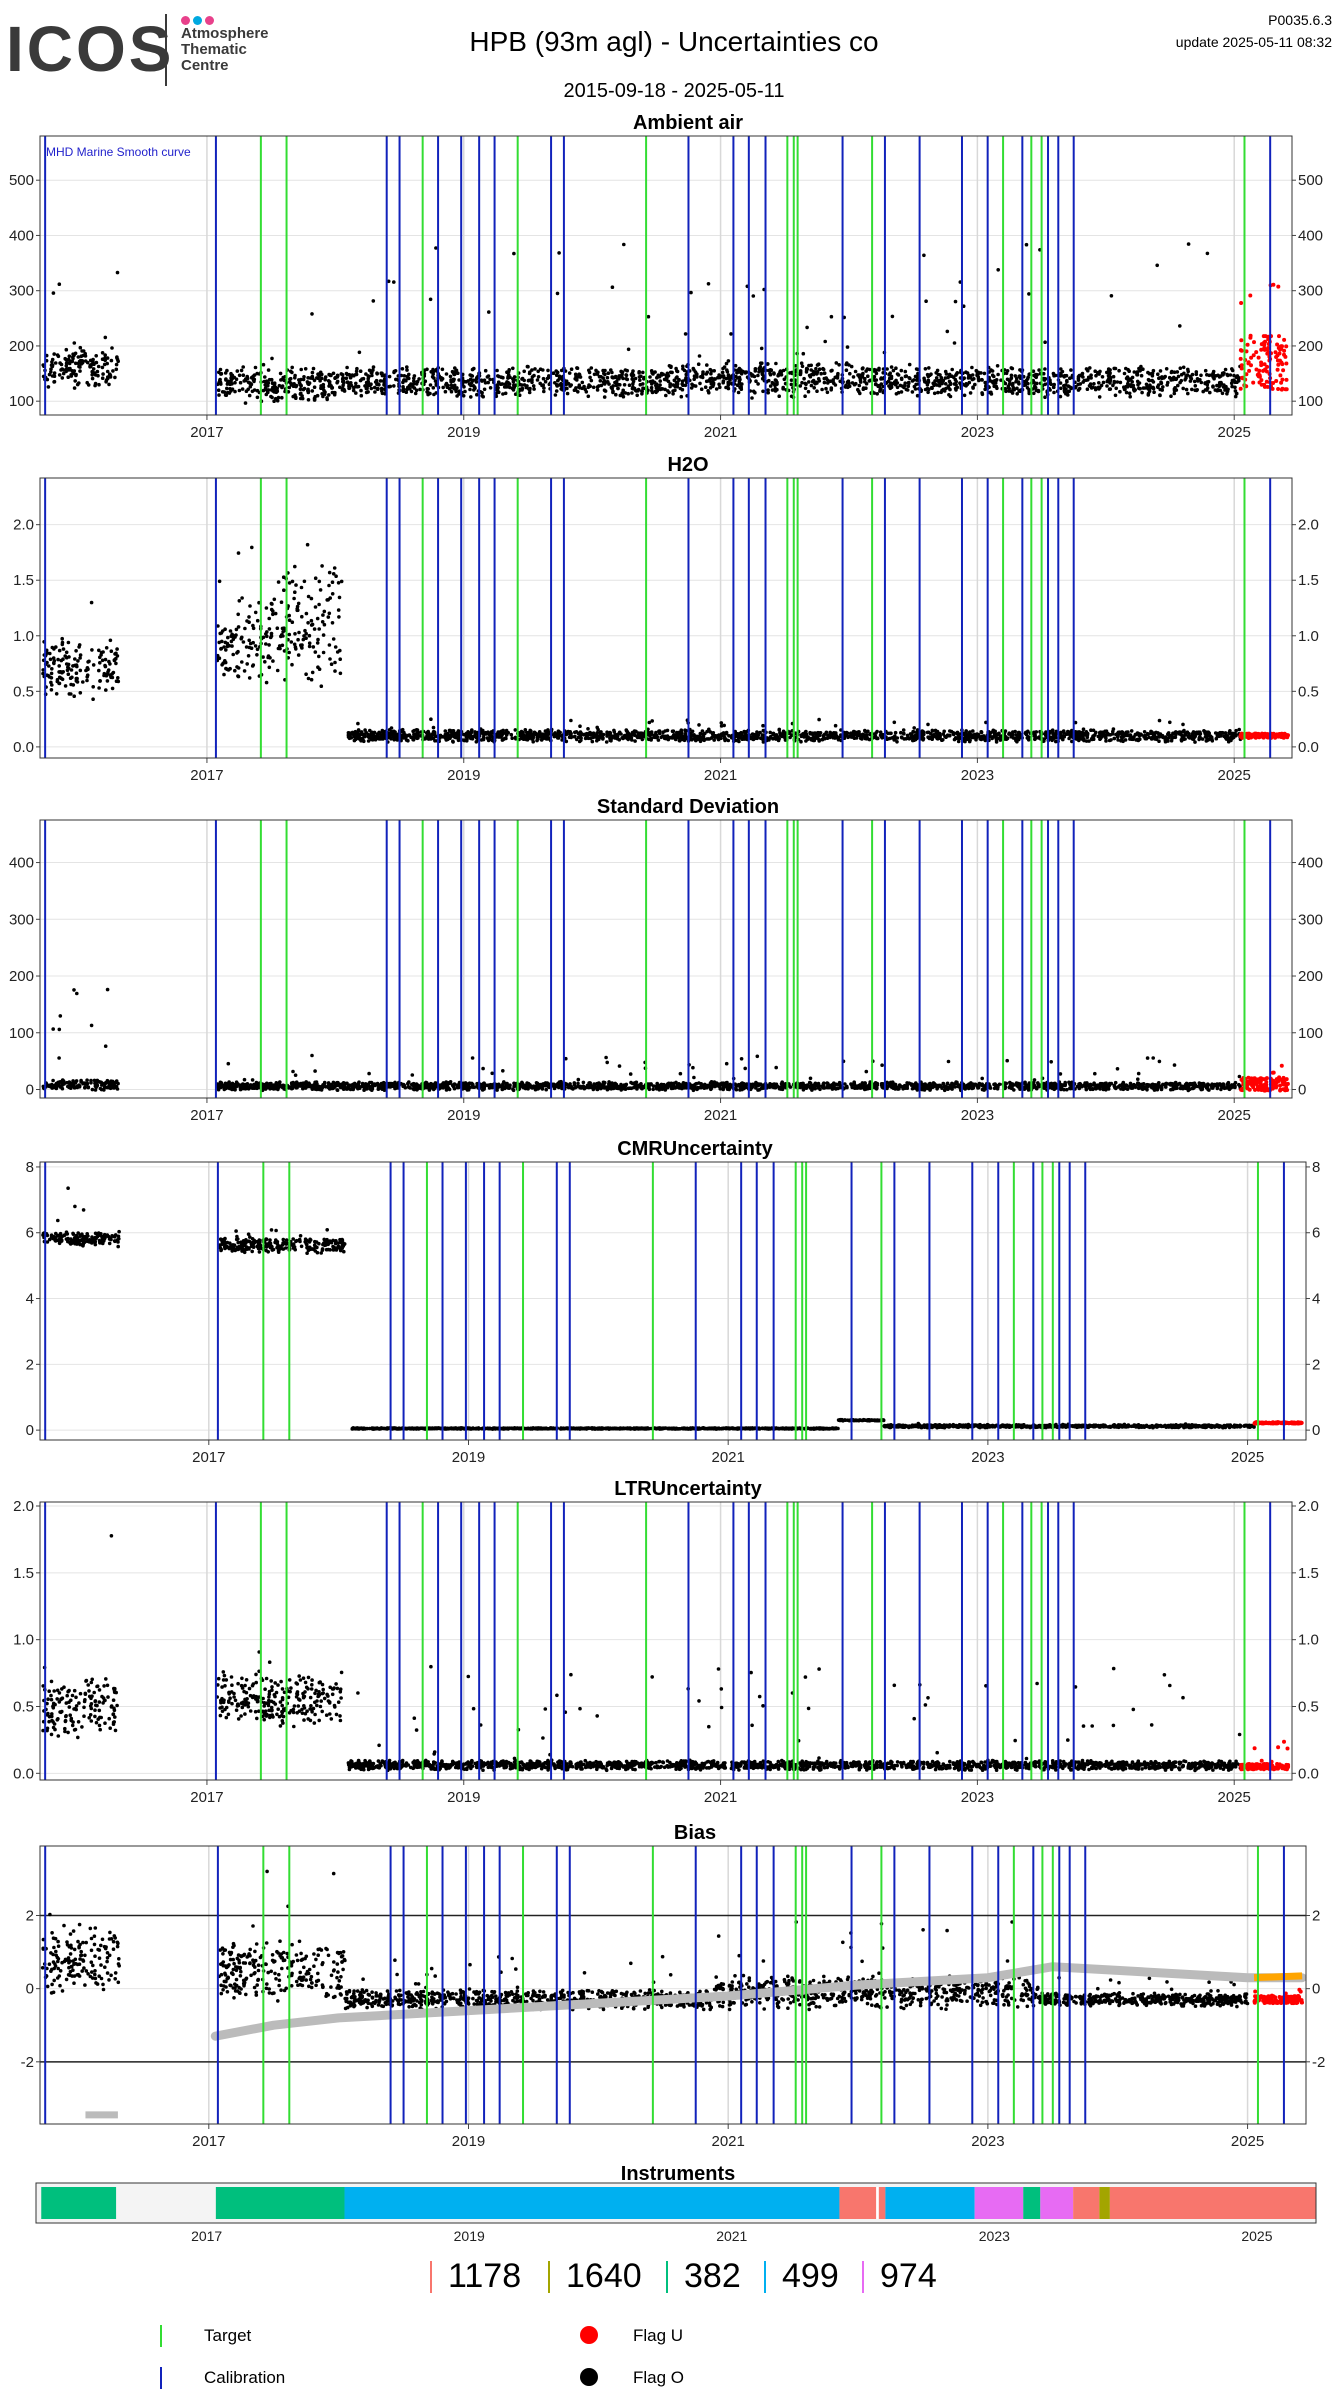  What do you see at coordinates (205, 65) in the screenshot?
I see `logo-line-3: Centre` at bounding box center [205, 65].